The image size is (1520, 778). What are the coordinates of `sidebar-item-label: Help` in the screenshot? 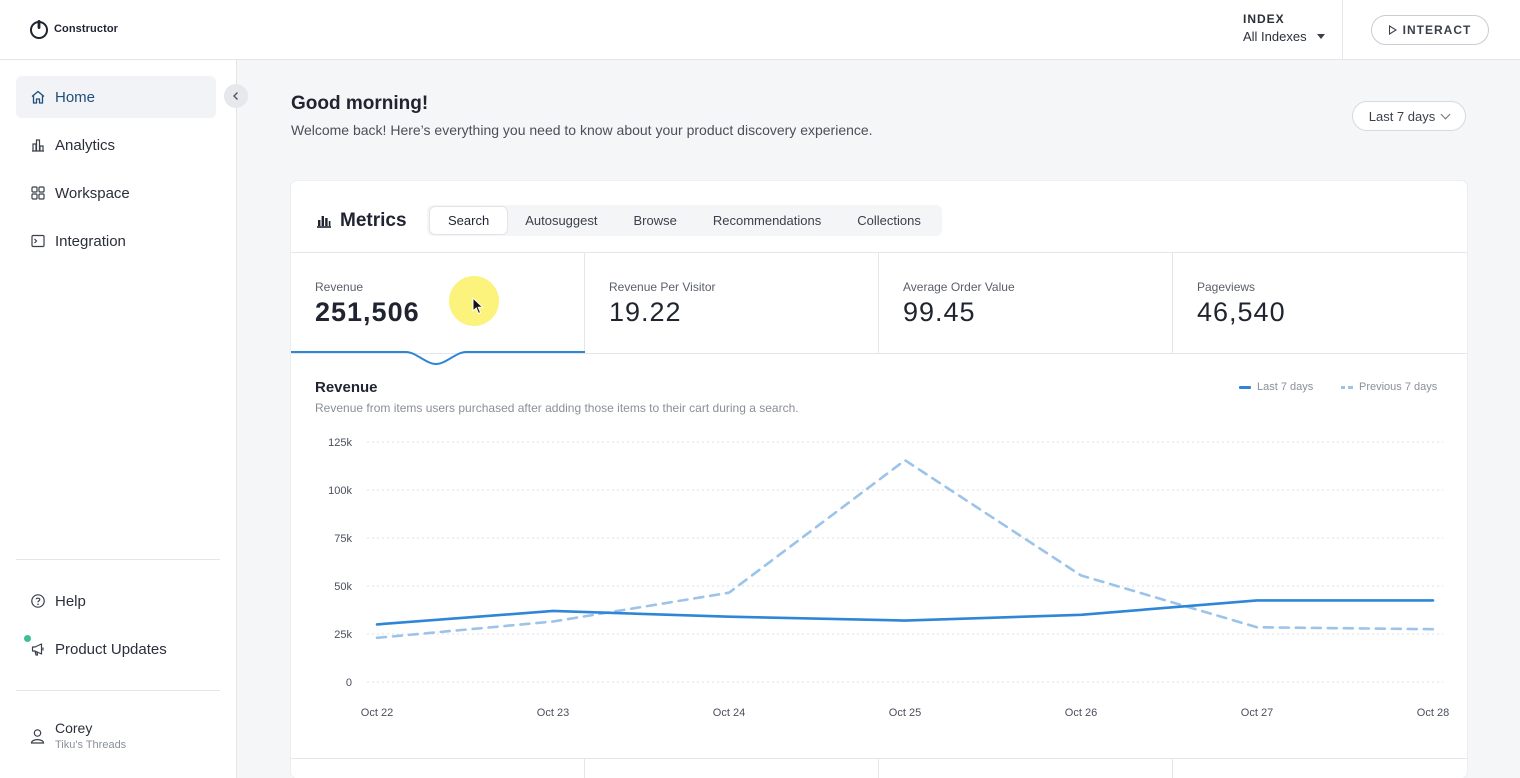 It's located at (70, 601).